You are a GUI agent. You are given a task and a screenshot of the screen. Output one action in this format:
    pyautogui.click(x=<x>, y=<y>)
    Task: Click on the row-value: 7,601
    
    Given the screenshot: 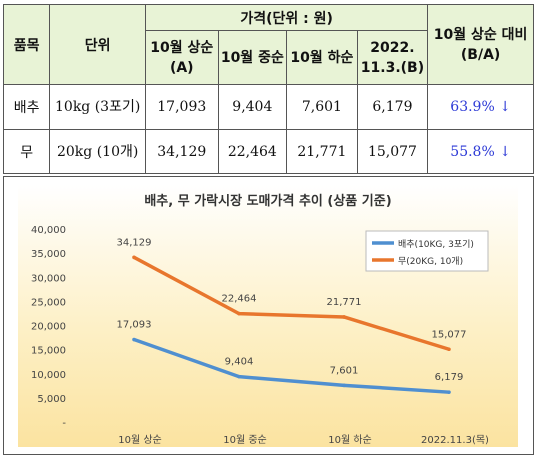 What is the action you would take?
    pyautogui.click(x=322, y=107)
    